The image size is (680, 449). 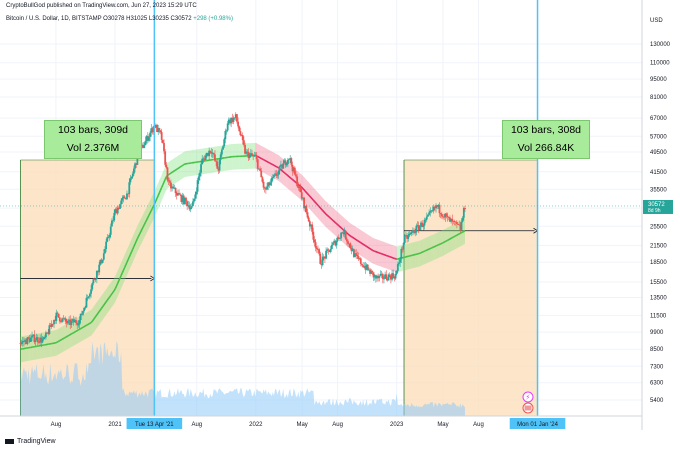 I want to click on price-tick-label: 95000, so click(x=658, y=80).